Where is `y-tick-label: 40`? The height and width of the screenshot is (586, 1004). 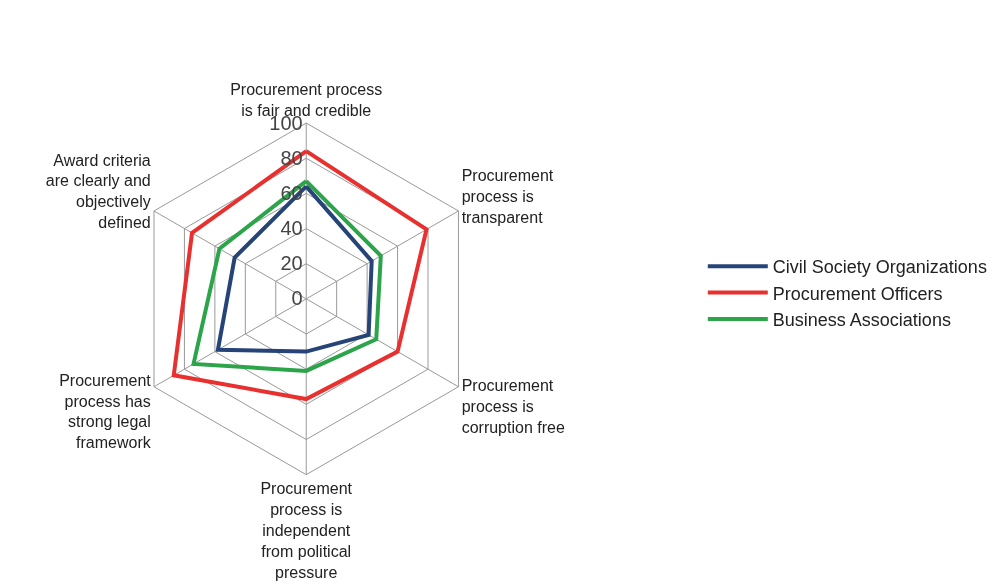 y-tick-label: 40 is located at coordinates (291, 228).